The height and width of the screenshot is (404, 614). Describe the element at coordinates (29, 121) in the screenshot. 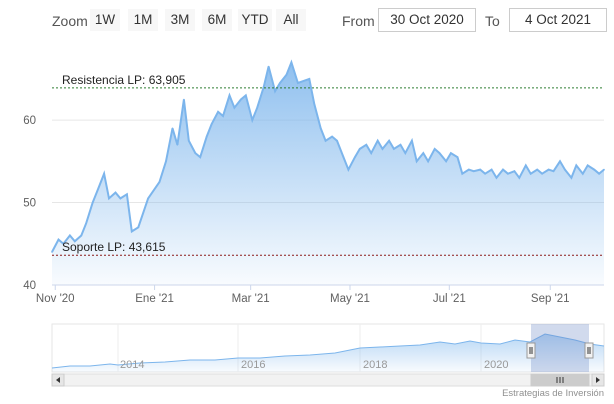

I see `y-tick-label: 60` at that location.